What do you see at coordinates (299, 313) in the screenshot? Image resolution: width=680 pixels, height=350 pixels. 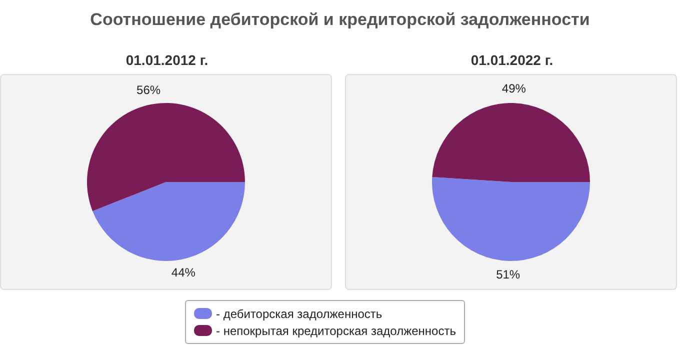 I see `legend-label: - дебиторская задолженность` at bounding box center [299, 313].